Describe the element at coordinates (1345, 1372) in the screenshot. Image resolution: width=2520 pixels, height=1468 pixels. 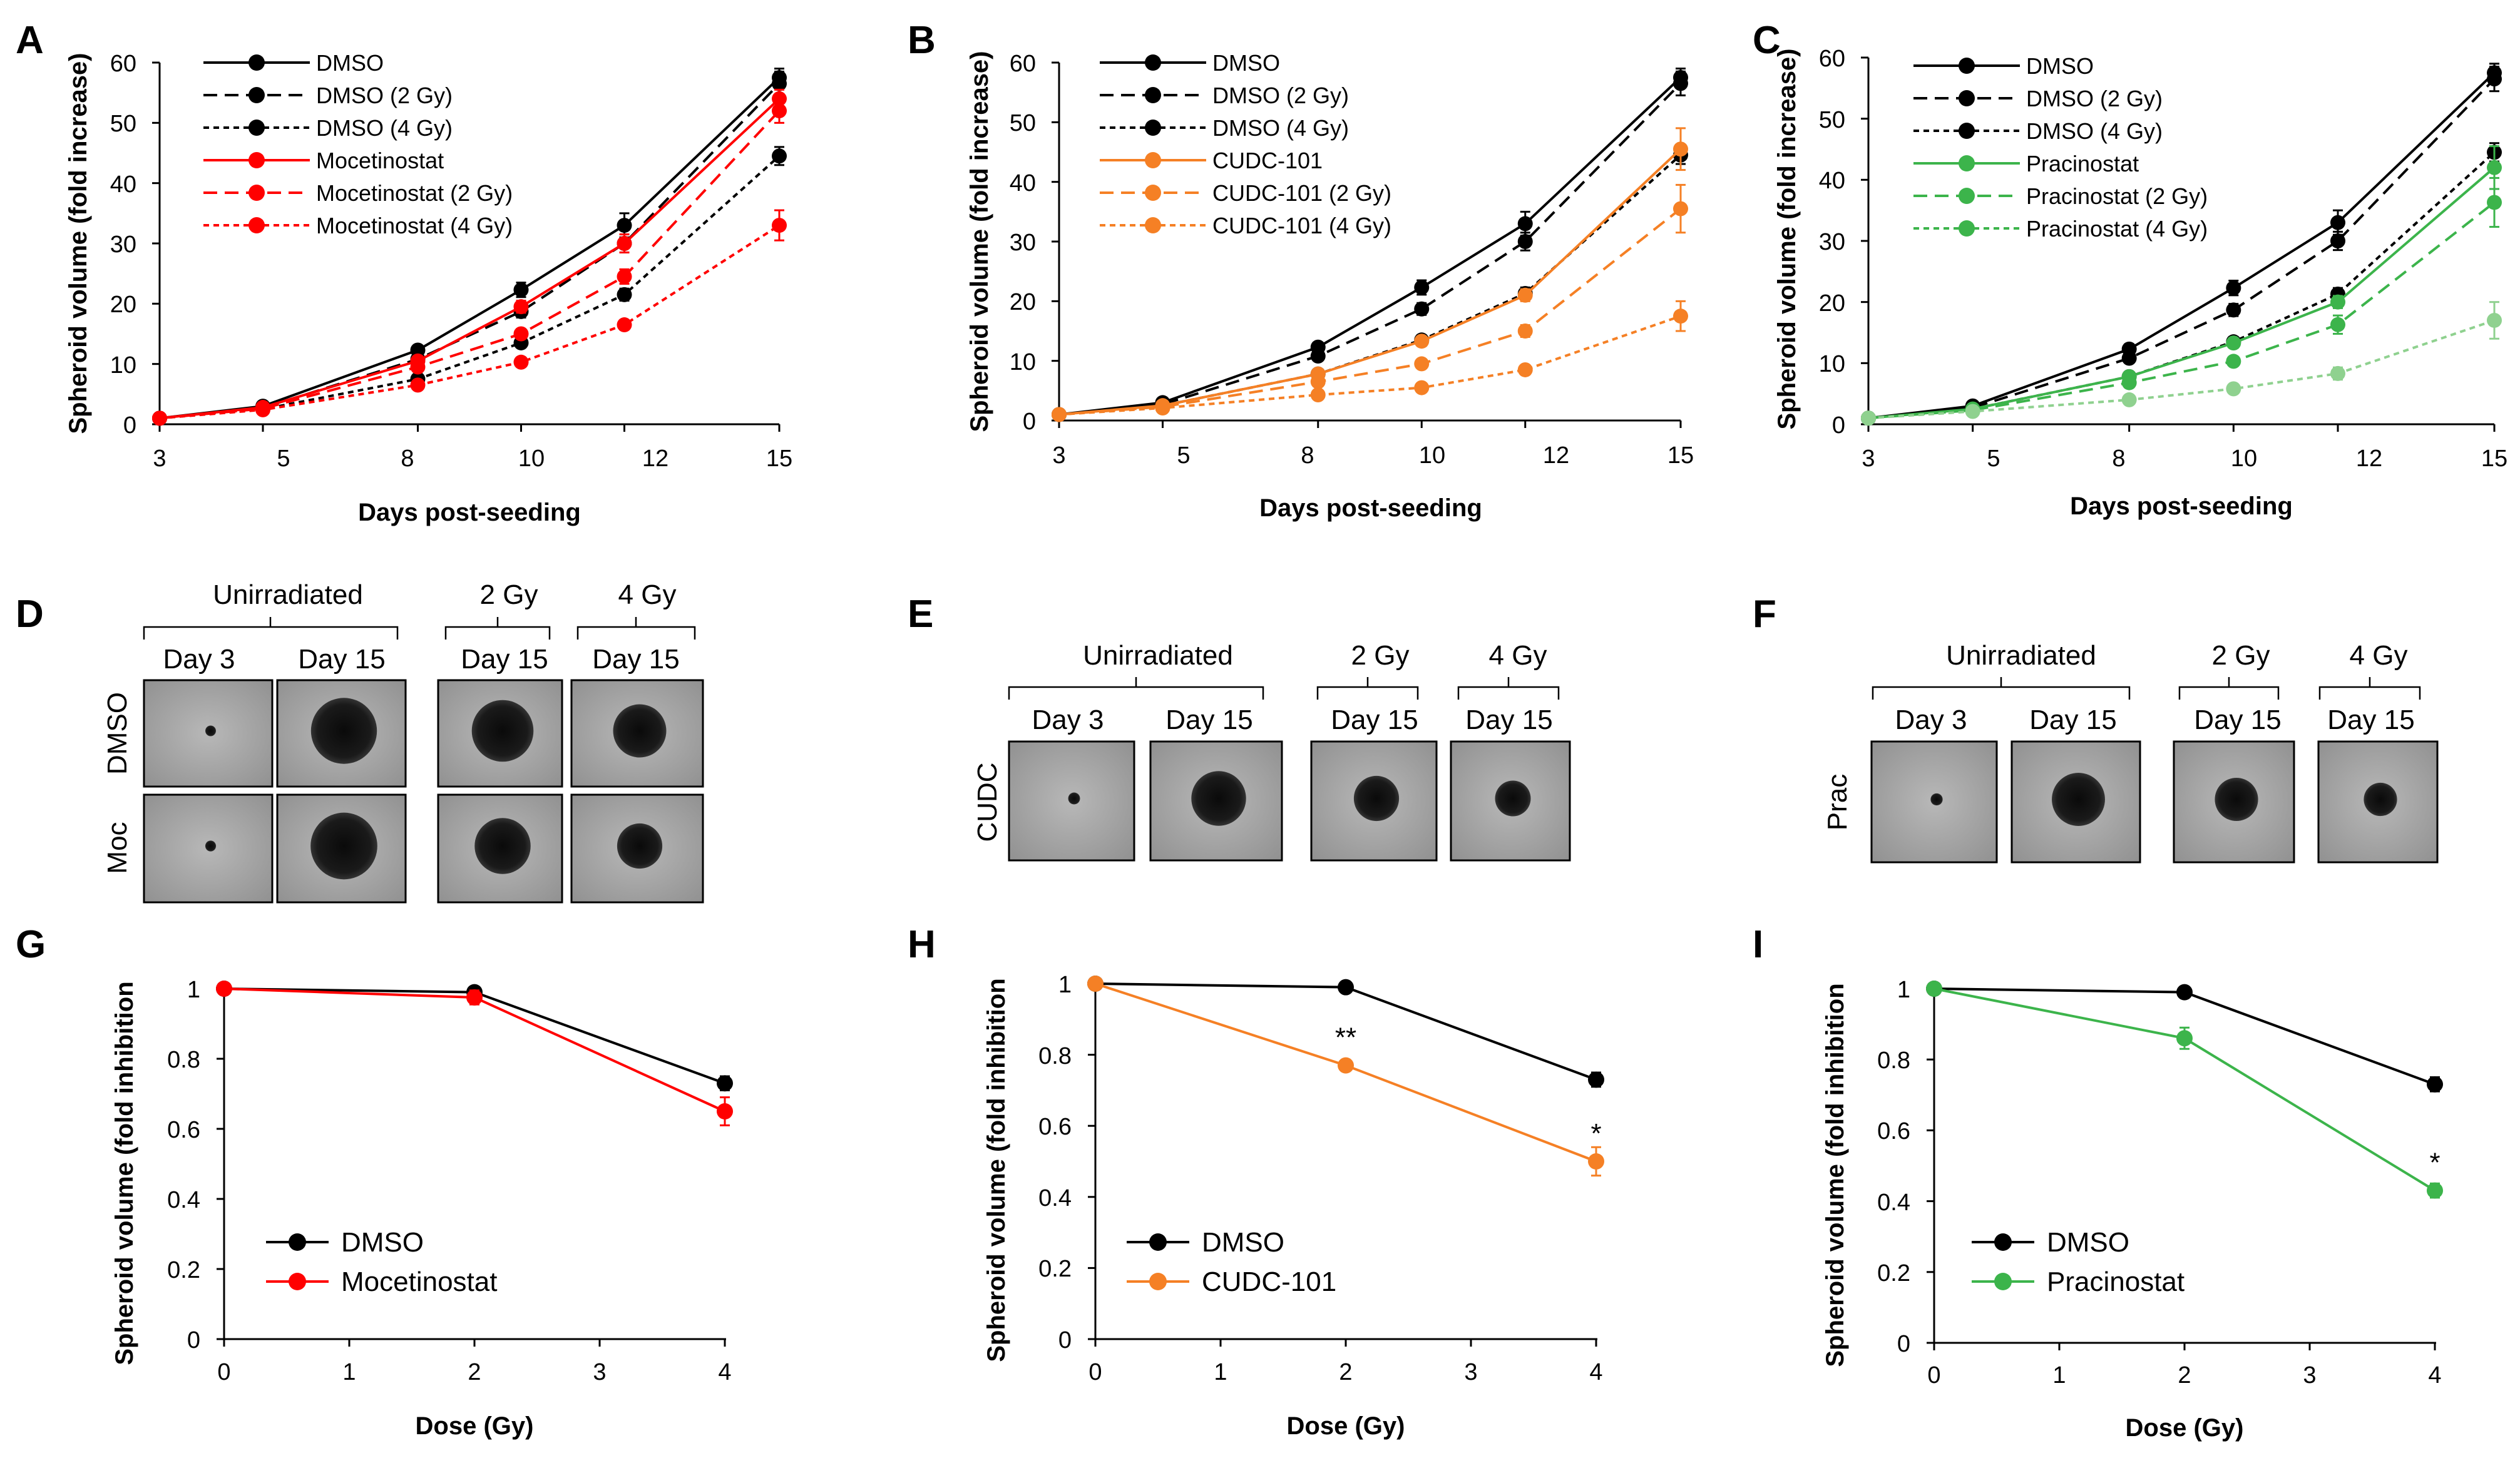
I see `chart-h-xtick-2: 2` at that location.